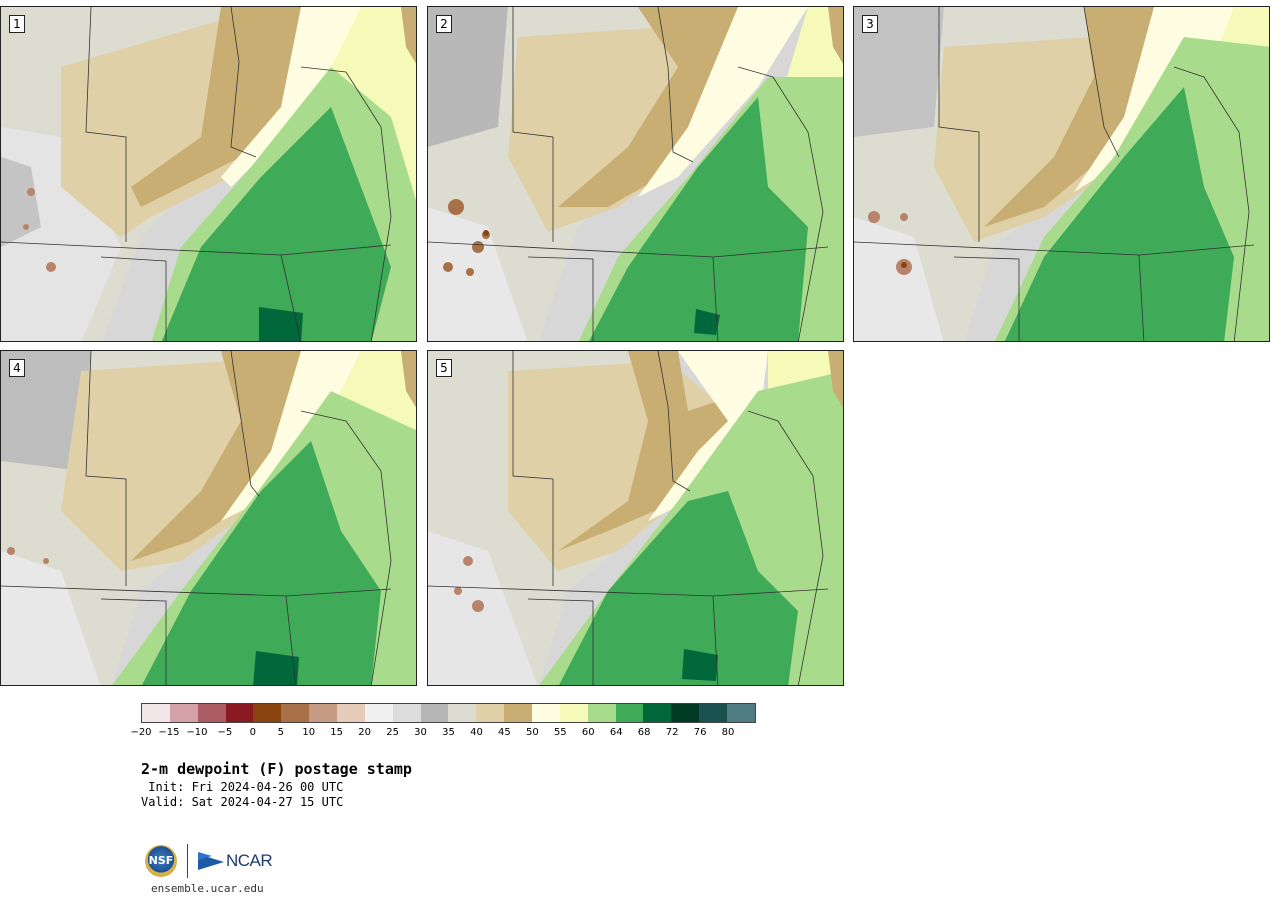 The image size is (1280, 901). Describe the element at coordinates (249, 860) in the screenshot. I see `ncar-logo-text: NCAR` at that location.